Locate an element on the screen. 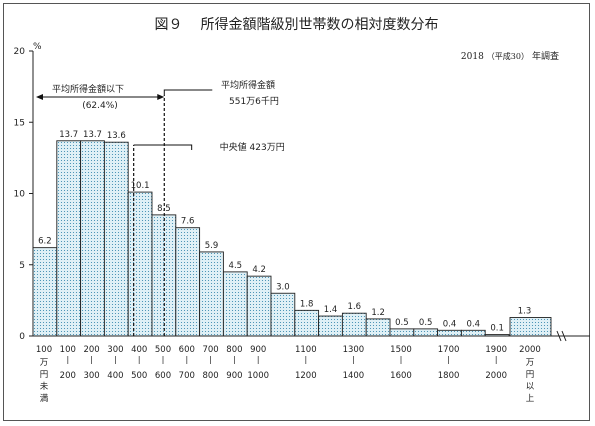  subtitle-era: （平成30） is located at coordinates (507, 56).